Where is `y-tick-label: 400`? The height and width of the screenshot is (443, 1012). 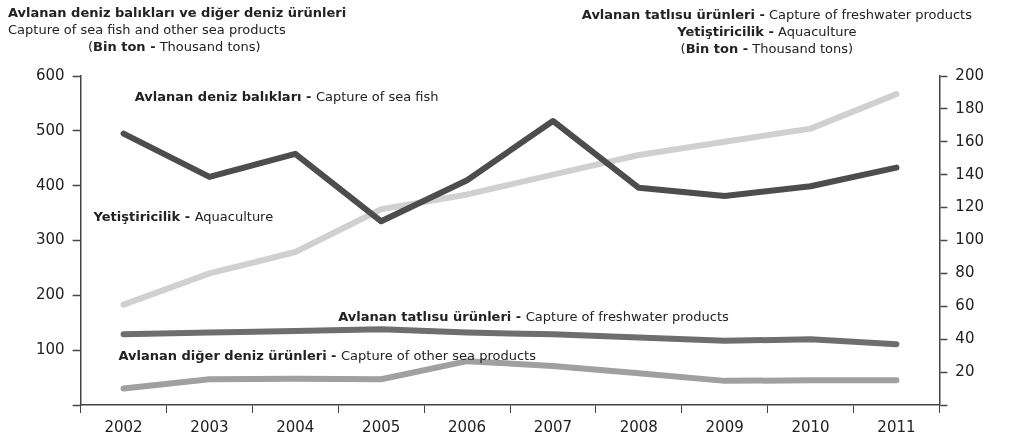
y-tick-label: 400 is located at coordinates (50, 184).